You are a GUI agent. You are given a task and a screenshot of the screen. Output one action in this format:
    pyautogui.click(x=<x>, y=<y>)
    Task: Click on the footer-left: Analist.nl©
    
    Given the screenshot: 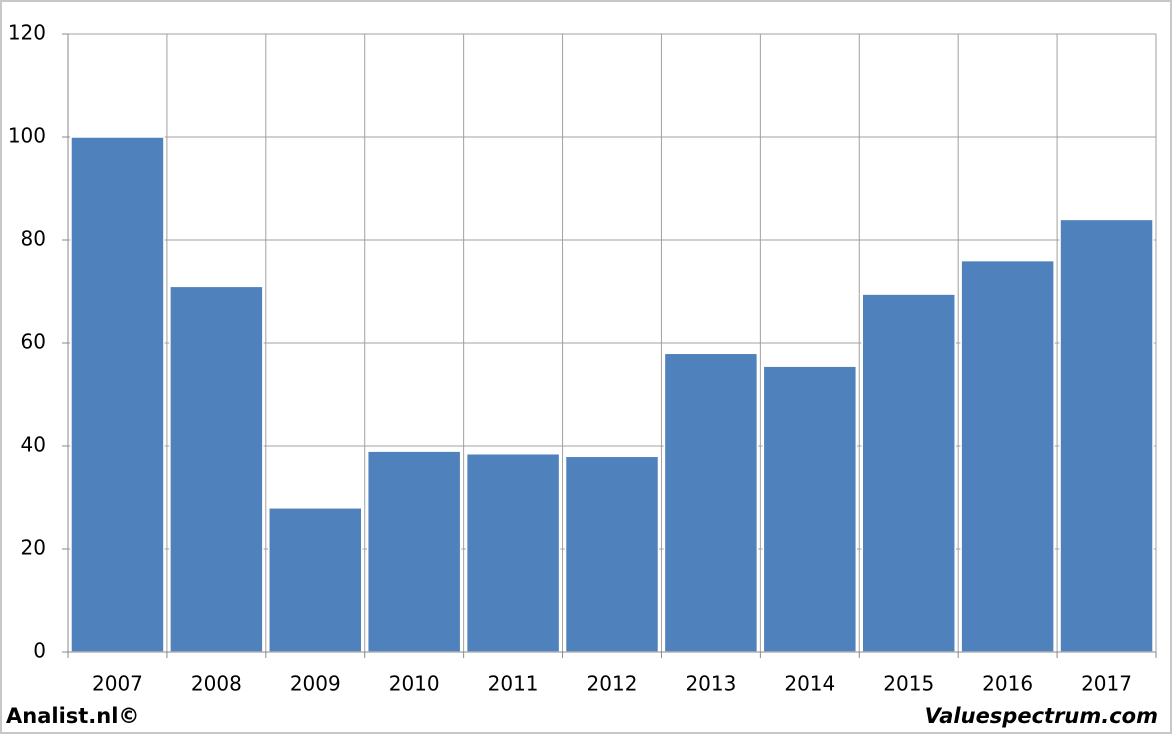 What is the action you would take?
    pyautogui.click(x=72, y=716)
    